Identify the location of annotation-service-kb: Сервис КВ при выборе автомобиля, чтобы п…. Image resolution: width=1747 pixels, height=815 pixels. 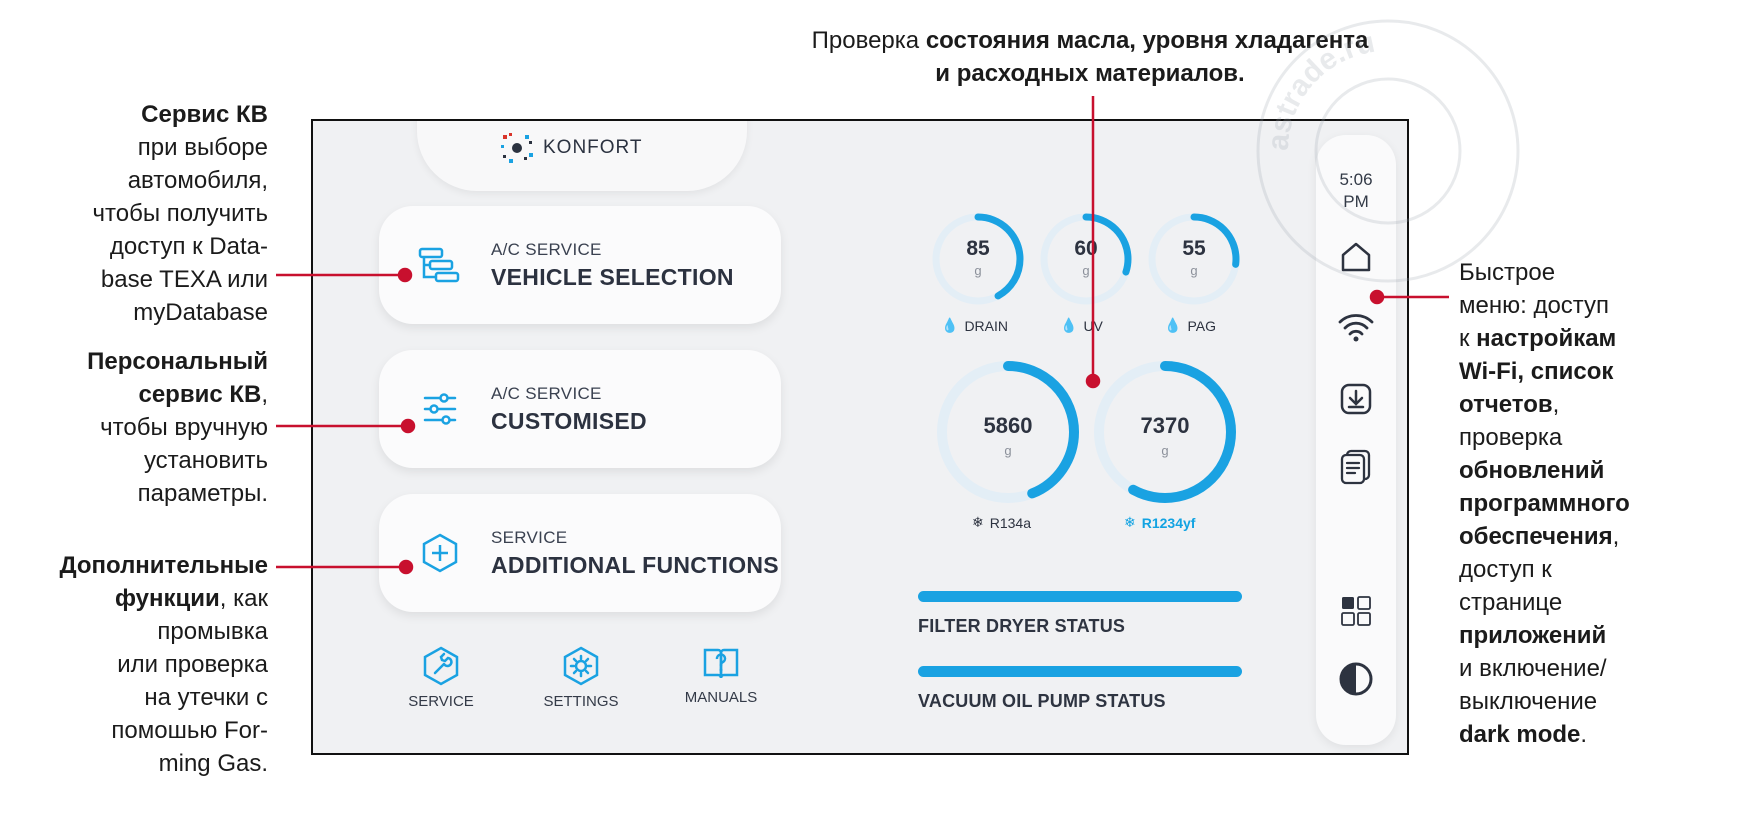
(180, 213).